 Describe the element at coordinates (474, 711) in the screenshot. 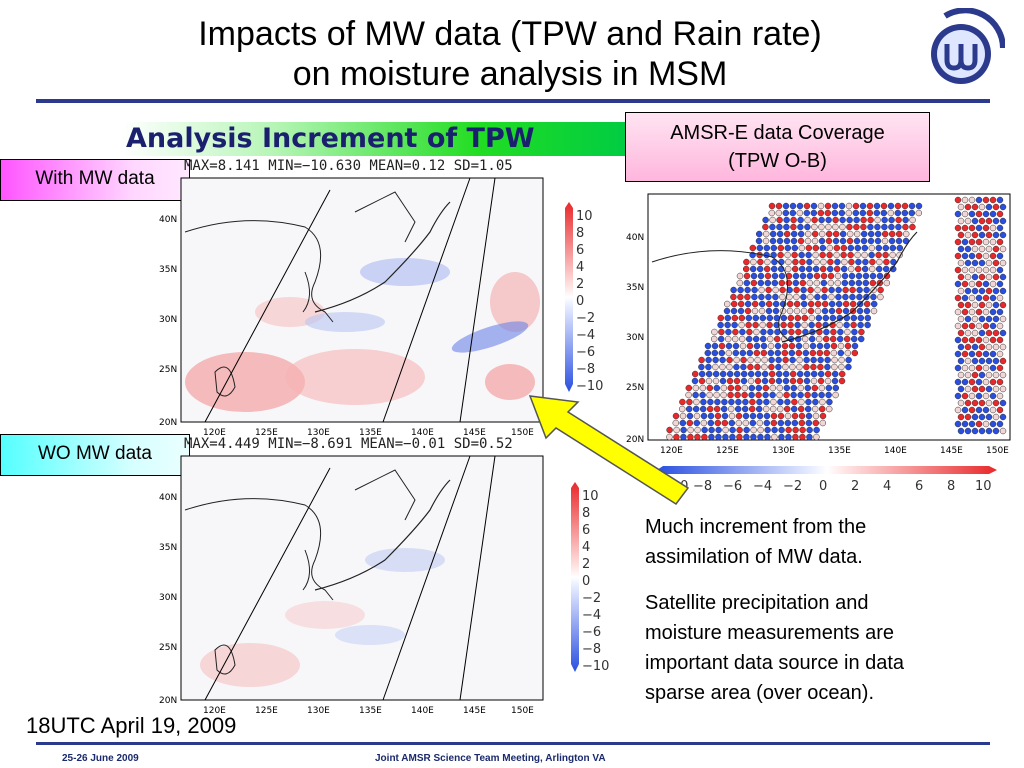

I see `lon-label: 145E` at that location.